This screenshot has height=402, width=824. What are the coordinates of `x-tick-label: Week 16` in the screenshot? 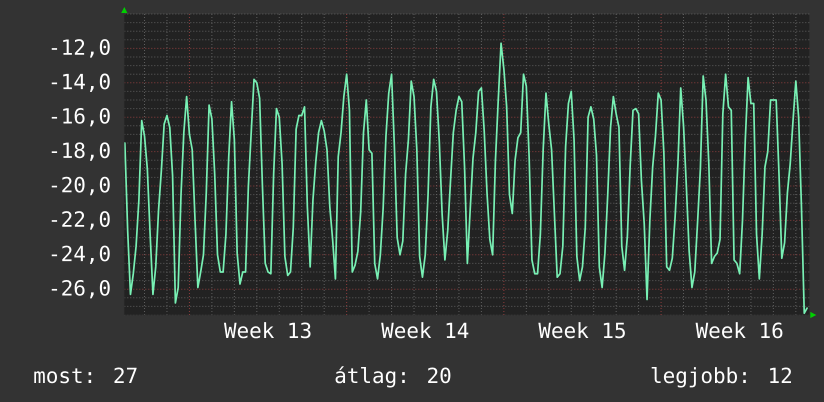 It's located at (739, 330).